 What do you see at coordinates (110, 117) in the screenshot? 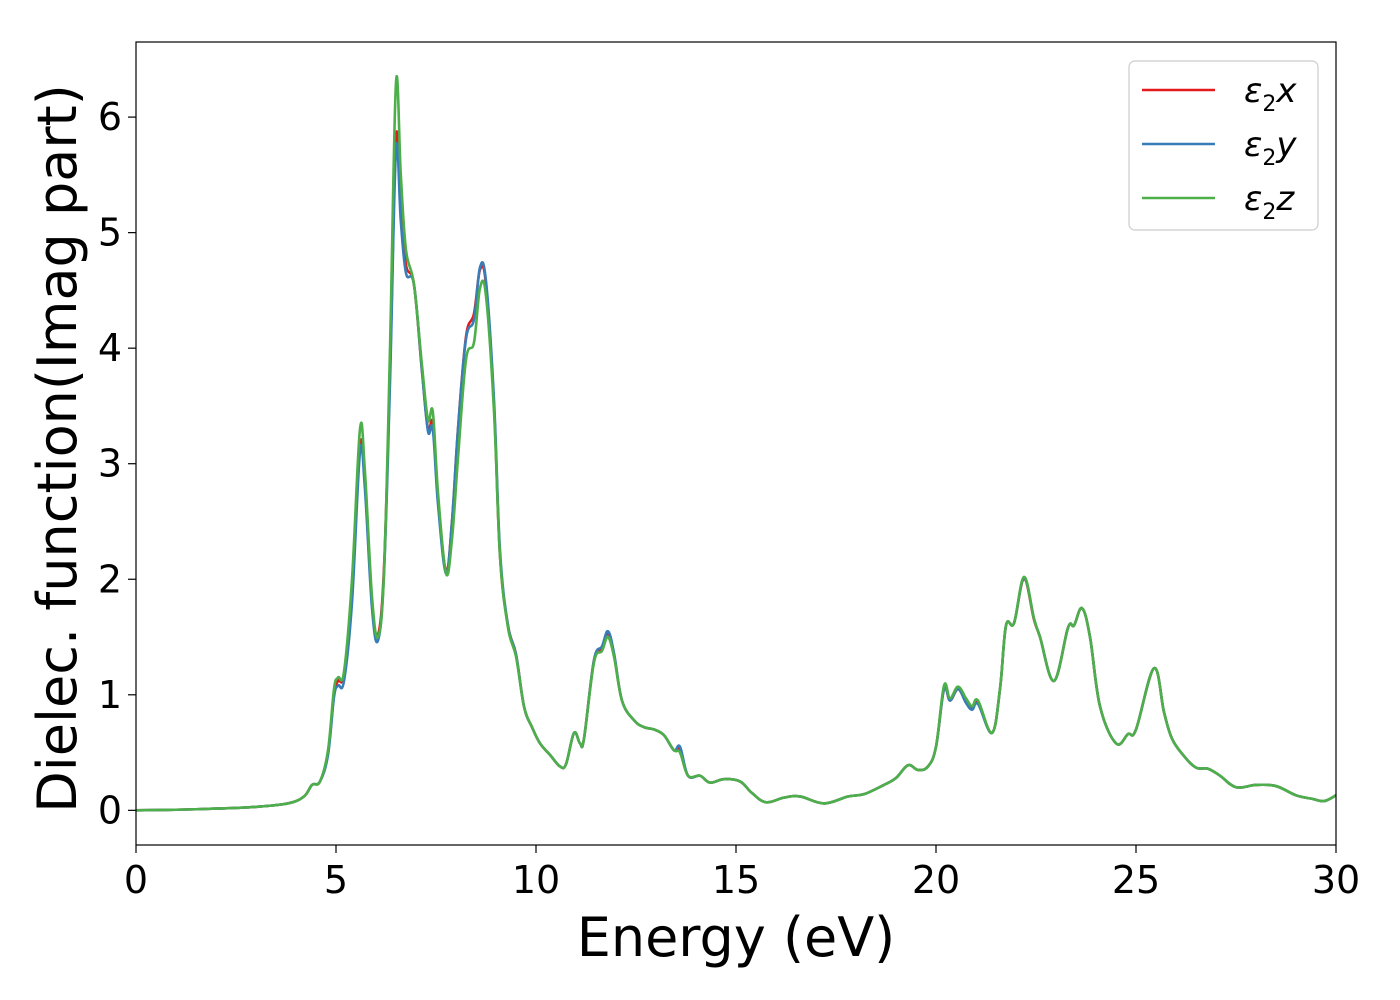
I see `y-tick-label: 6` at bounding box center [110, 117].